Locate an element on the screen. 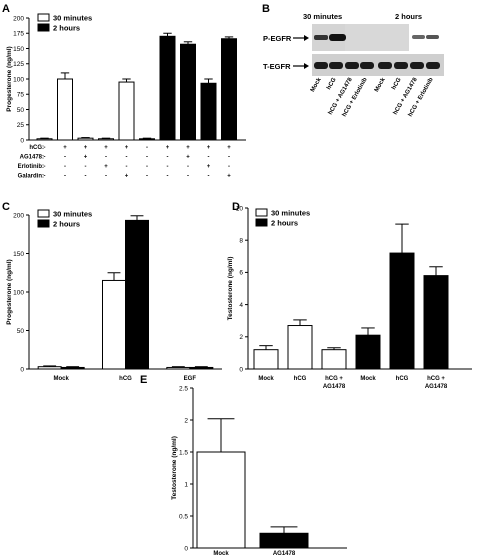  panel-label-b: B is located at coordinates (266, 9).